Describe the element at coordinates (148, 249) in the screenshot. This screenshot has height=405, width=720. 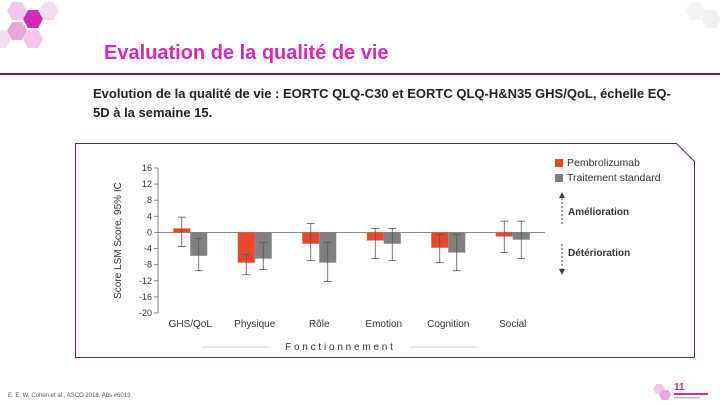
I see `y-tick-label: -4` at that location.